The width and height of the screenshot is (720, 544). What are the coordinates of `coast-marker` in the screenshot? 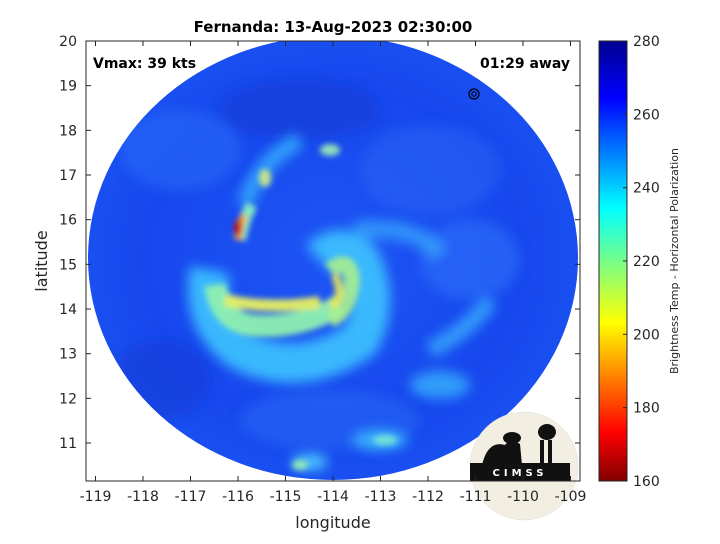 It's located at (474, 94).